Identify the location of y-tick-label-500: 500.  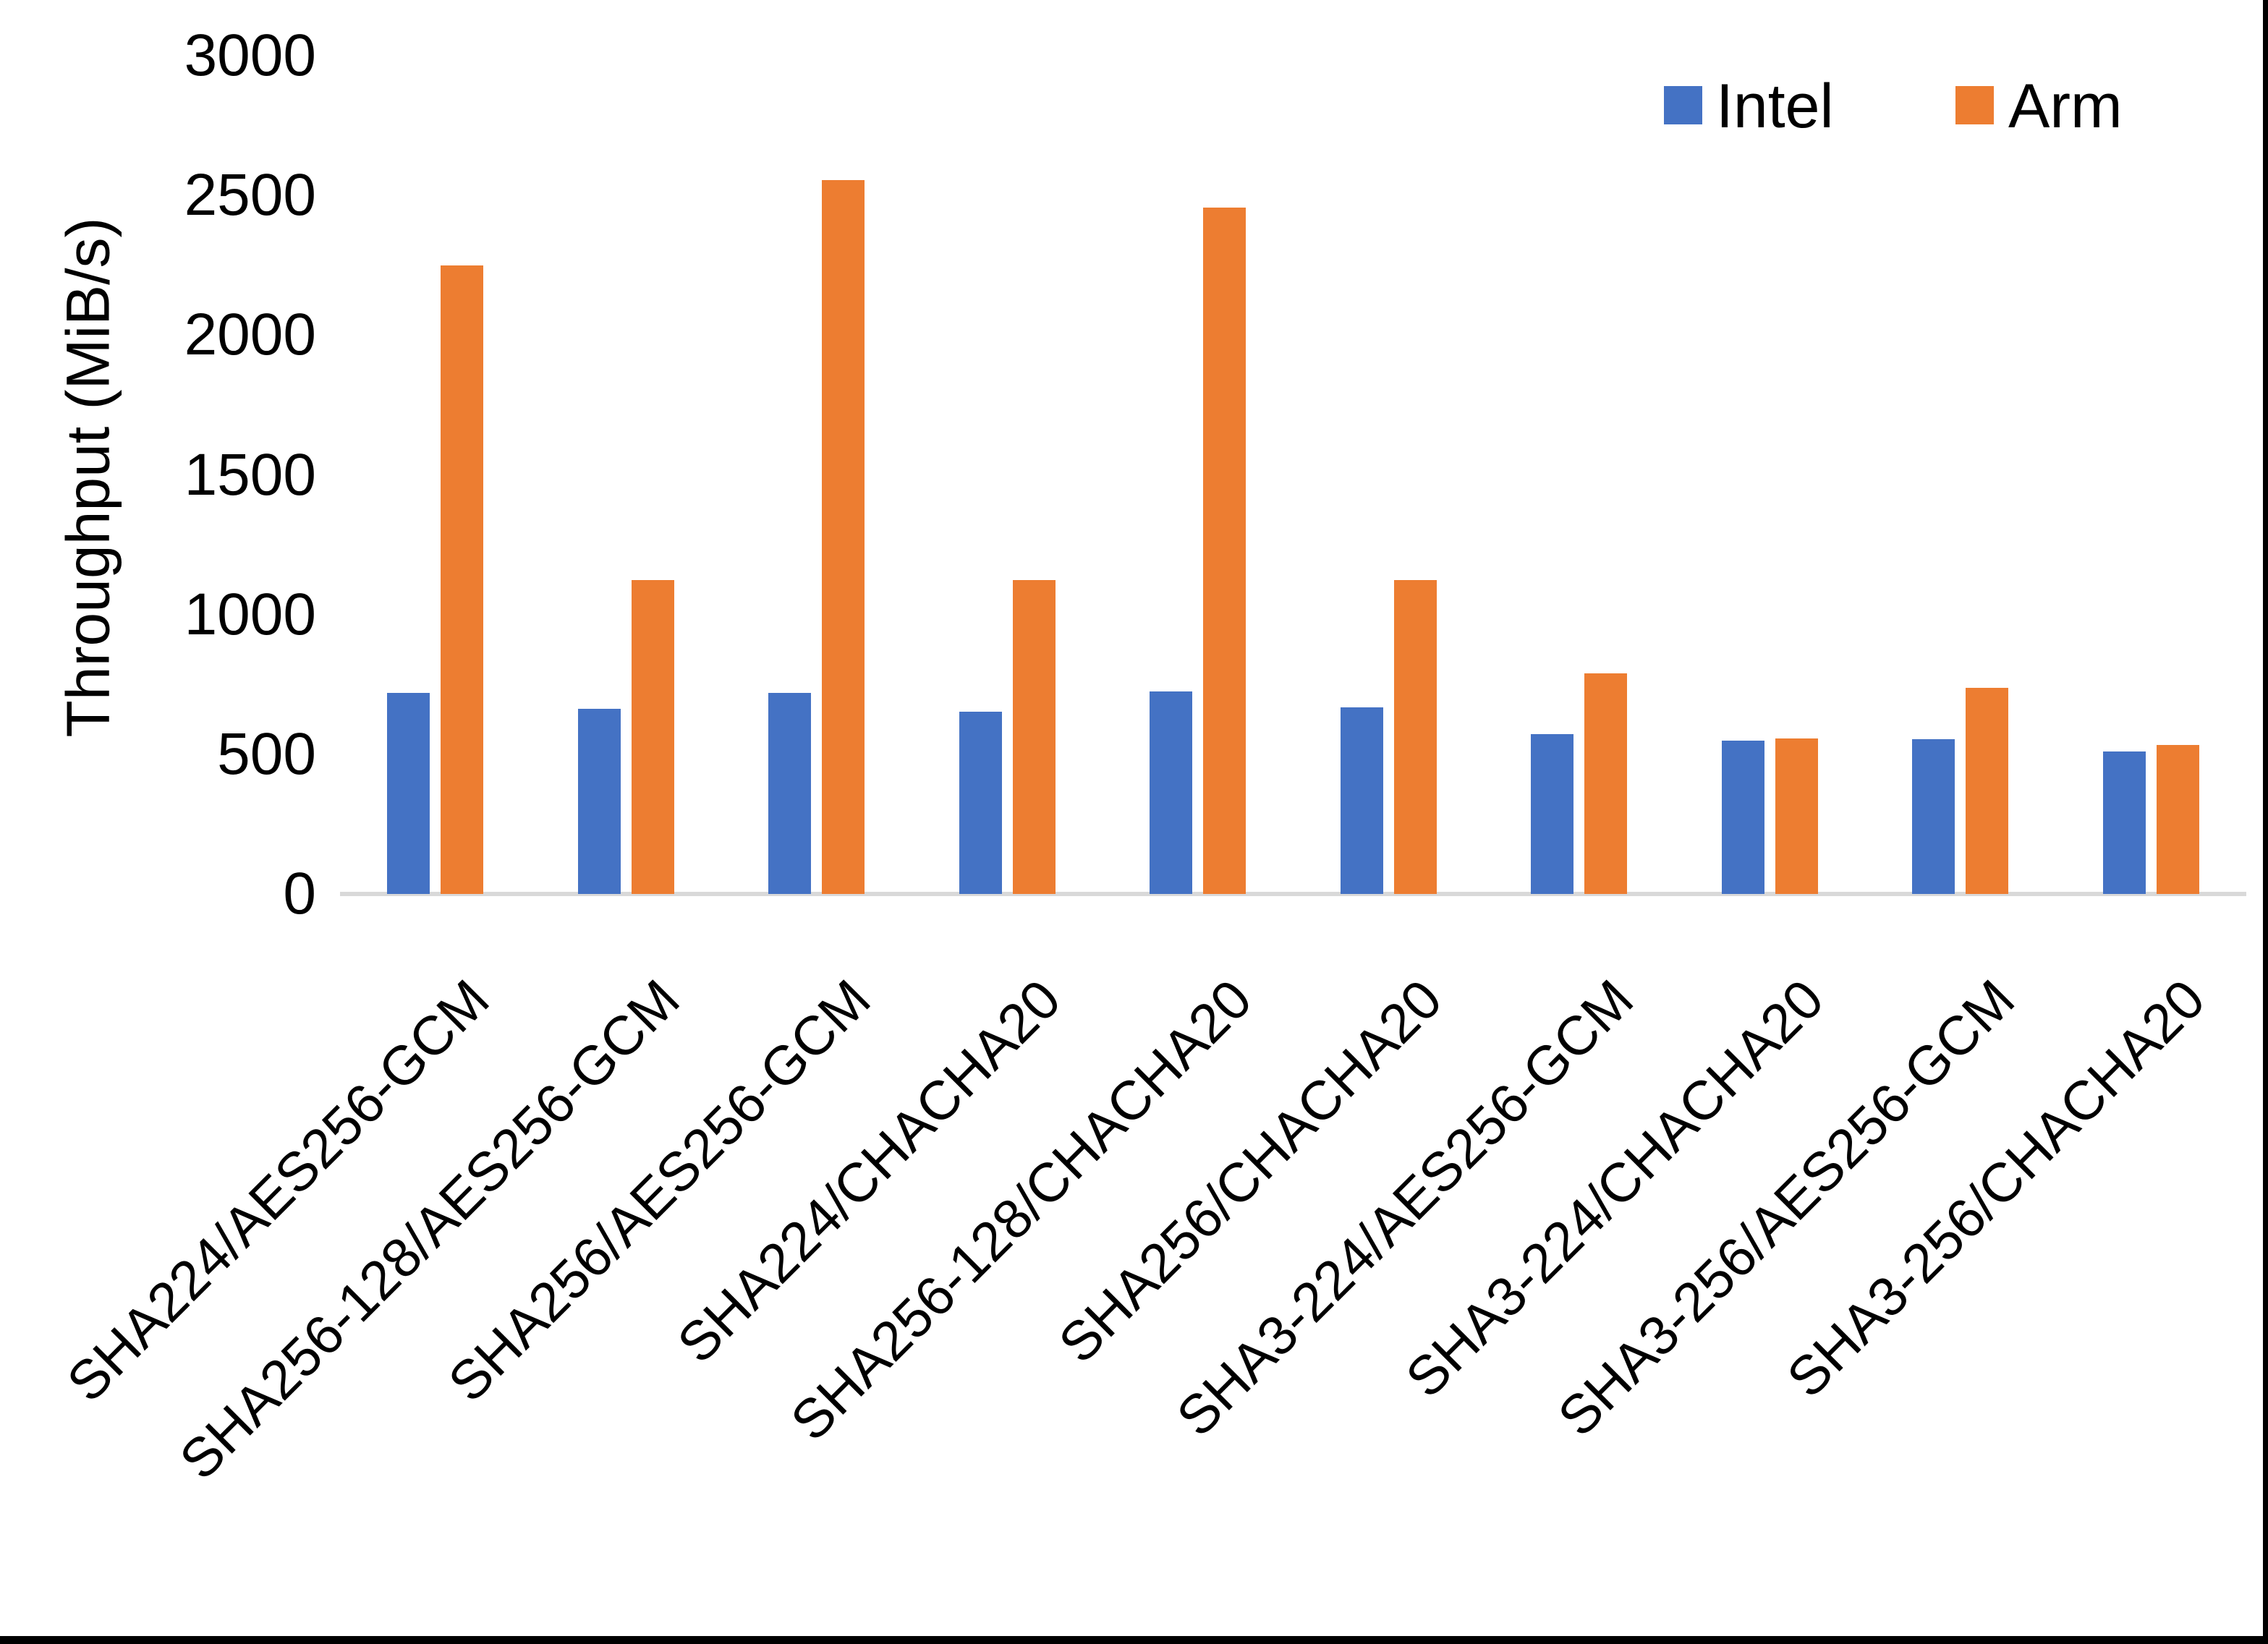
(266, 754).